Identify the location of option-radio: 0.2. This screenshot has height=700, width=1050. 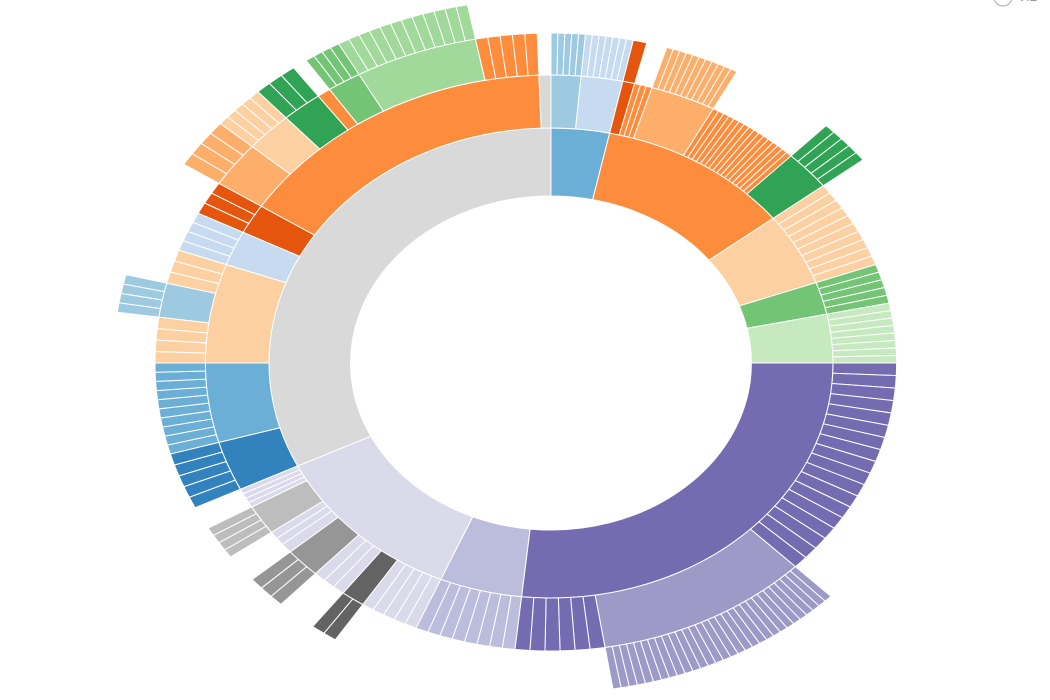
(1015, 3).